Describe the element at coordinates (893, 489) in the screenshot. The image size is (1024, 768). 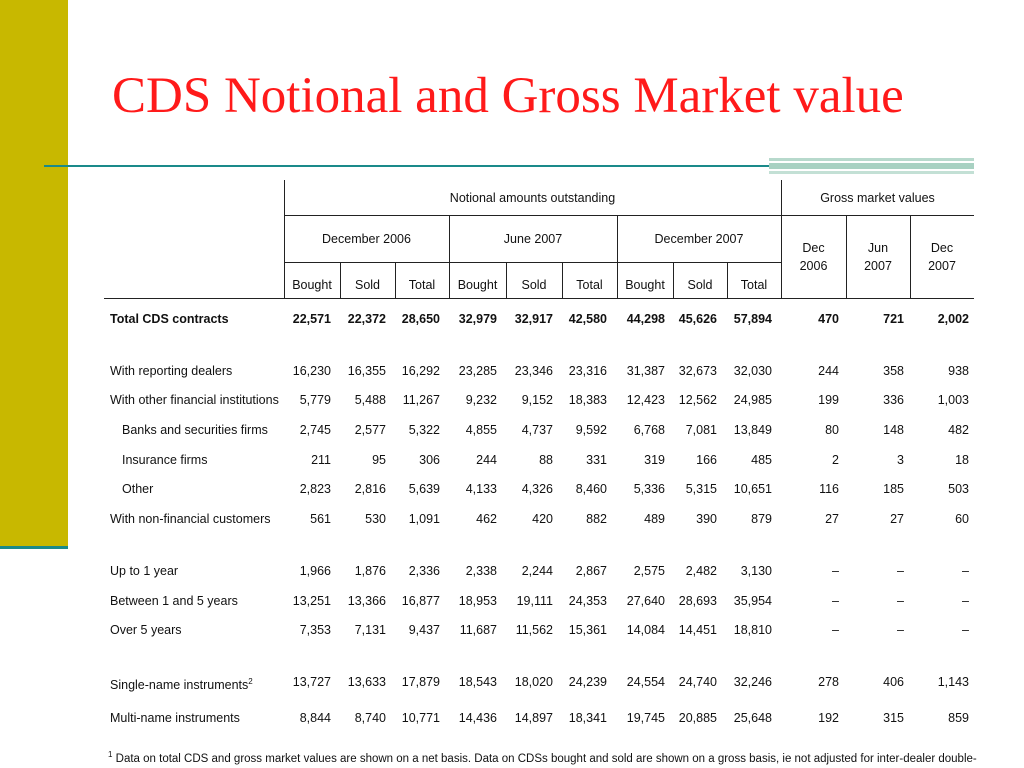
I see `table-cell: 185` at that location.